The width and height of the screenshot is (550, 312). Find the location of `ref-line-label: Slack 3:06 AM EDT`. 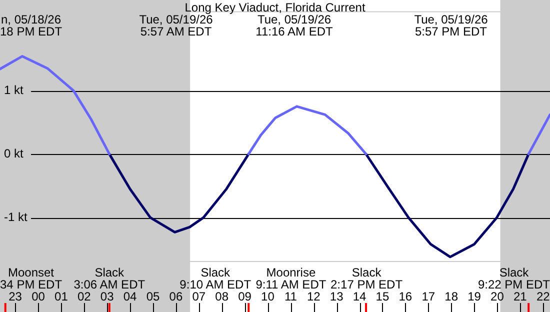

ref-line-label: Slack 3:06 AM EDT is located at coordinates (110, 278).